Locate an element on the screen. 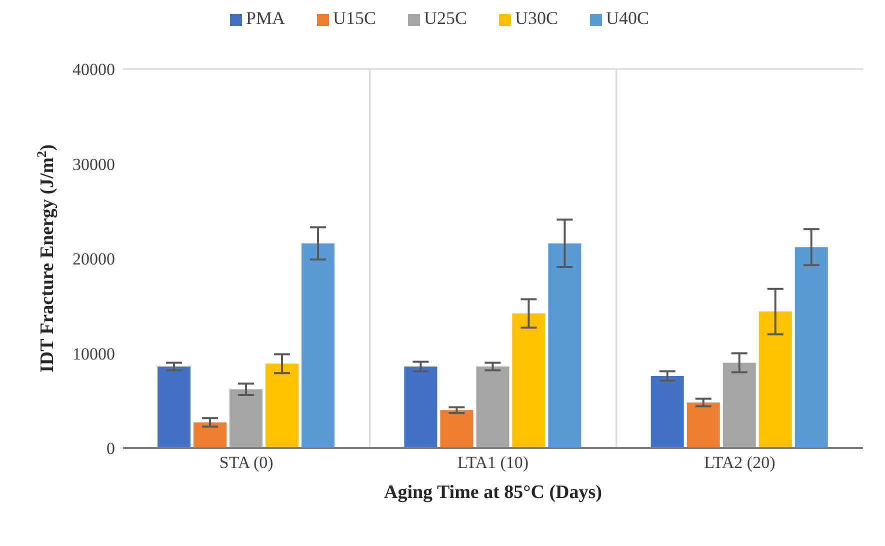 This screenshot has height=546, width=885. y-tick-label: 40000 is located at coordinates (93, 70).